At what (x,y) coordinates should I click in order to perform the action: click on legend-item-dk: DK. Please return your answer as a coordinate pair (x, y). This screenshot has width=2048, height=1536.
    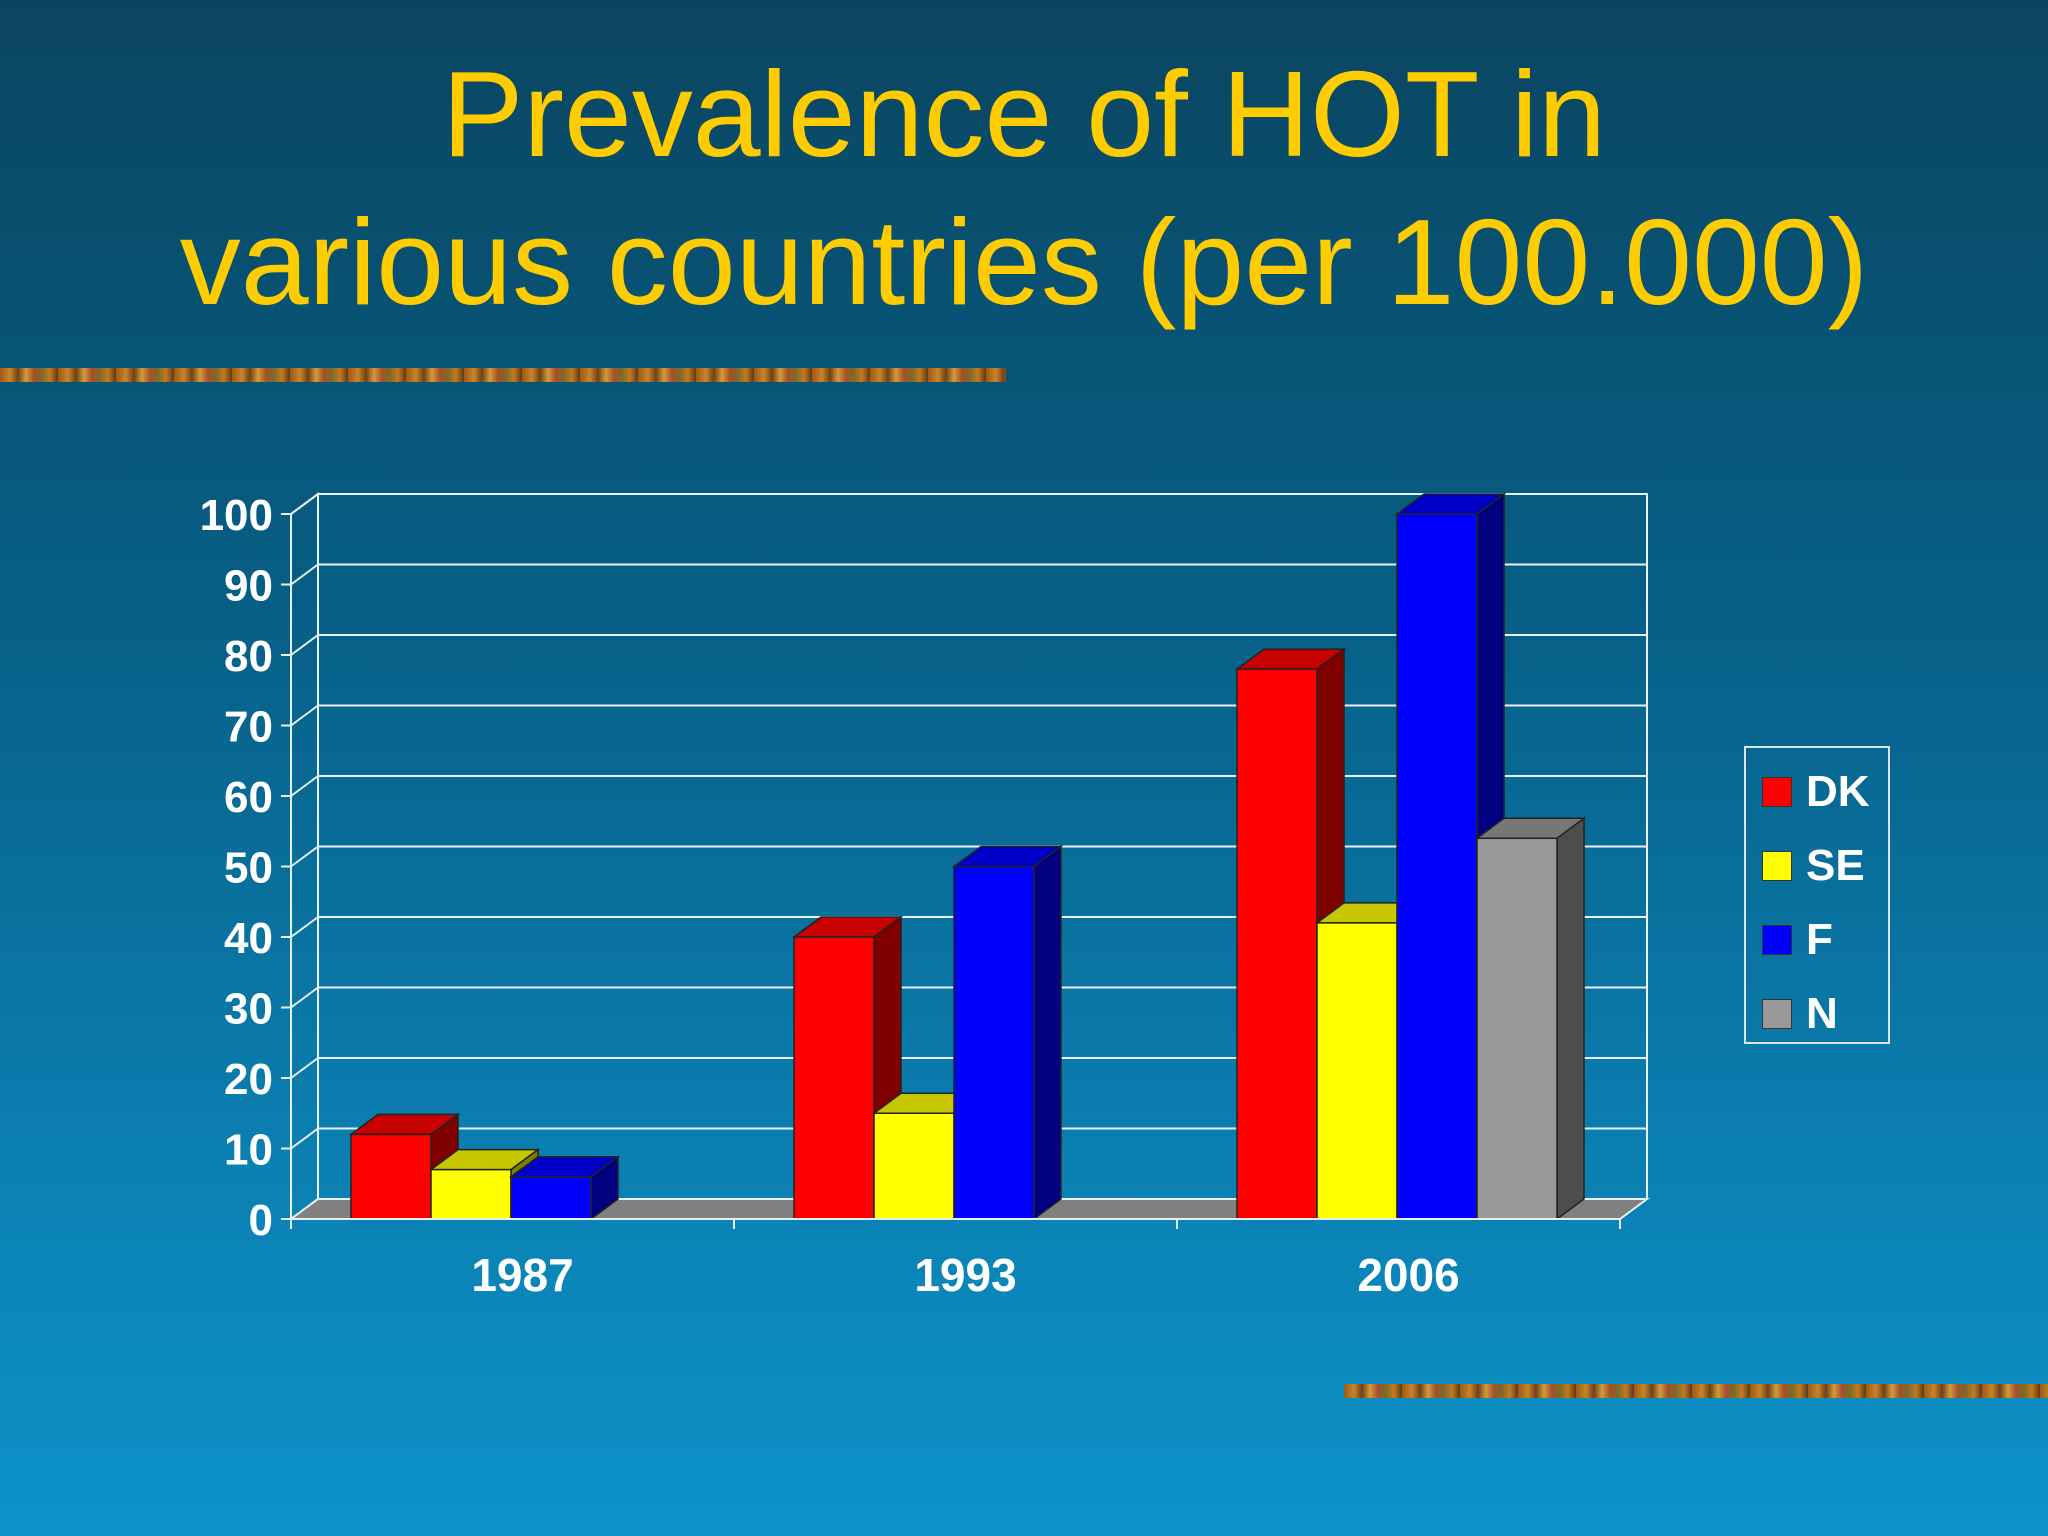
    Looking at the image, I should click on (1816, 792).